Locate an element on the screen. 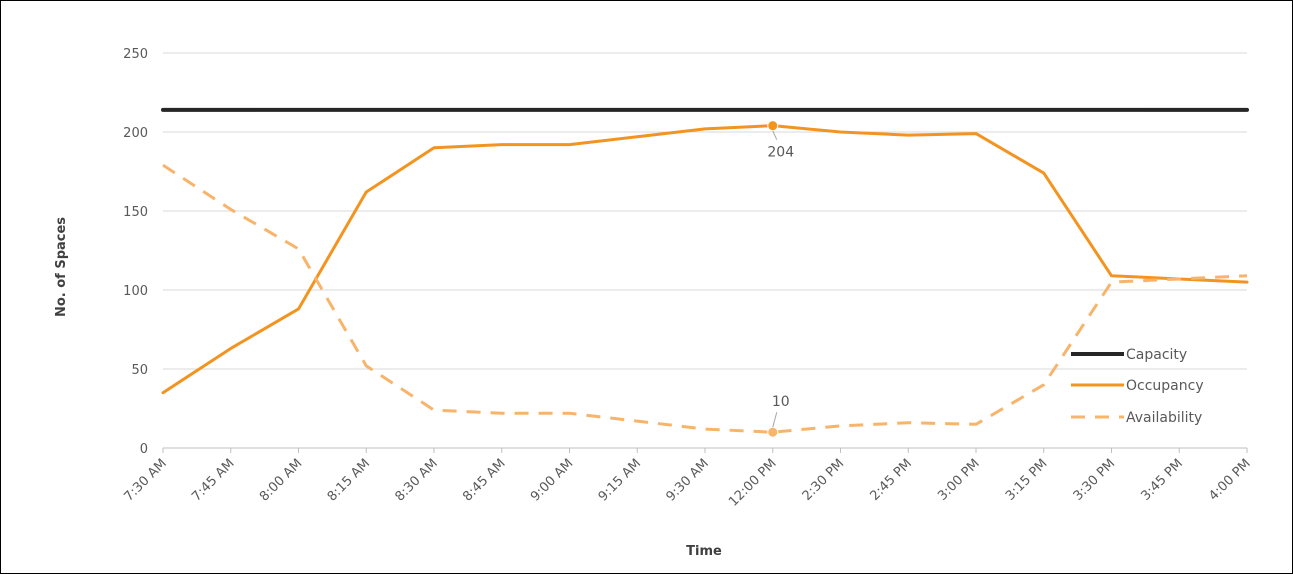 The image size is (1293, 574). annotation-leader-availability is located at coordinates (775, 420).